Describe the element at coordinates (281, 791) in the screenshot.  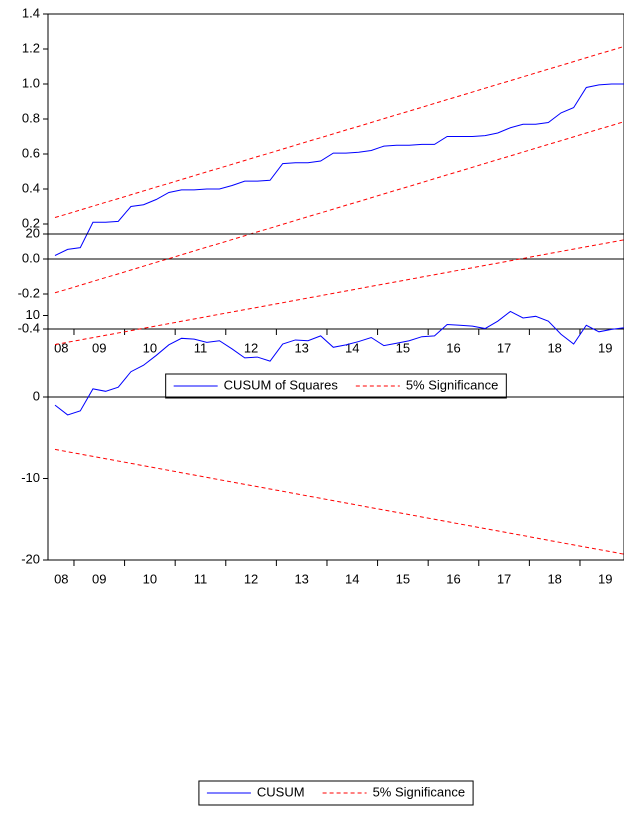
I see `legend-label: CUSUM` at that location.